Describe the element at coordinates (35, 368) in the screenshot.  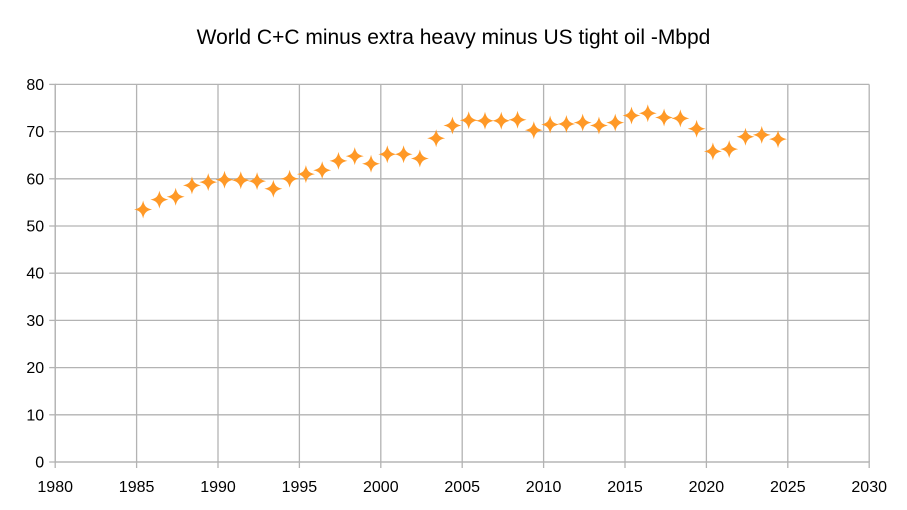
I see `y-axis-tick-label: 20` at that location.